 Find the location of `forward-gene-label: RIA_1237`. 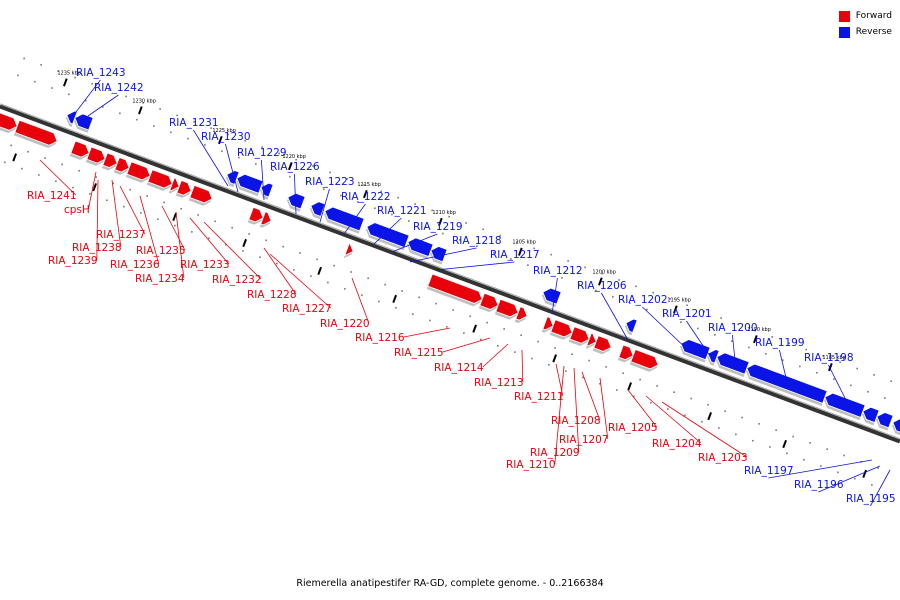

forward-gene-label: RIA_1237 is located at coordinates (121, 235).